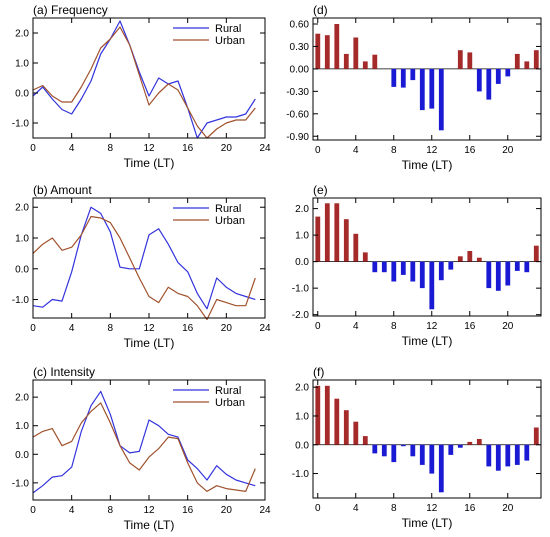 This screenshot has height=537, width=550. What do you see at coordinates (301, 315) in the screenshot?
I see `y-tick-label: -2.0` at bounding box center [301, 315].